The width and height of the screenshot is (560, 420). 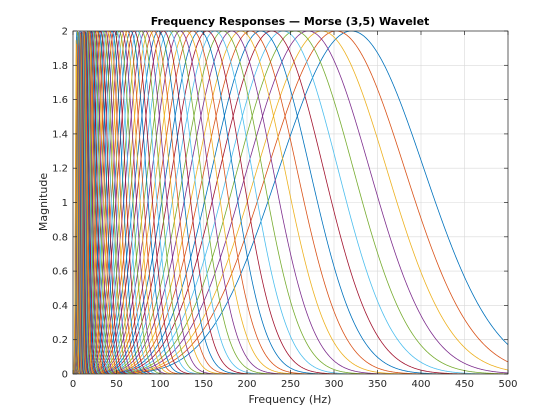 What do you see at coordinates (507, 384) in the screenshot?
I see `x-tick-label: 500` at bounding box center [507, 384].